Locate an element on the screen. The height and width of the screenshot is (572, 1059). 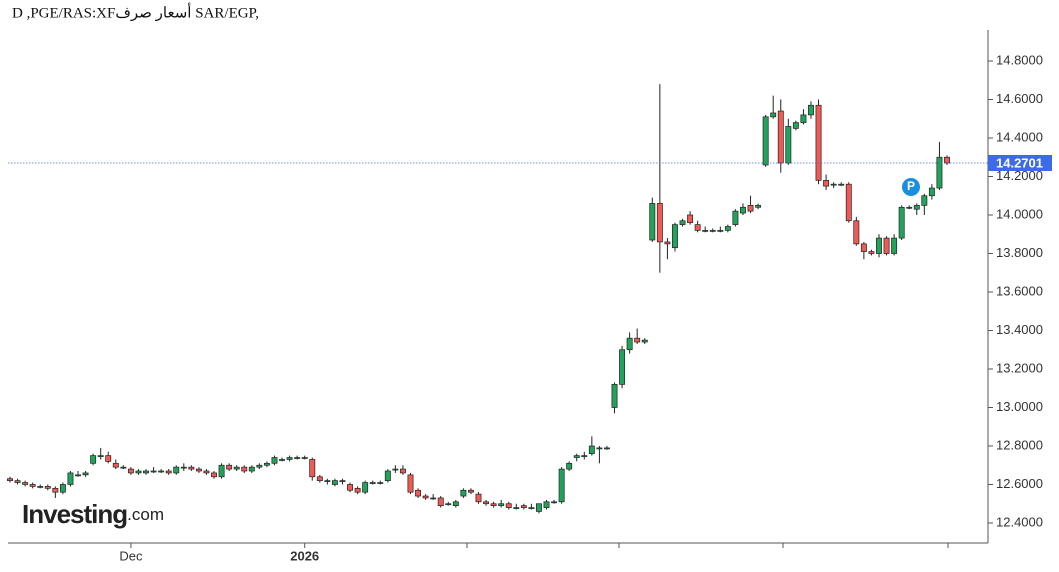
x-tick-label: Dec is located at coordinates (131, 555).